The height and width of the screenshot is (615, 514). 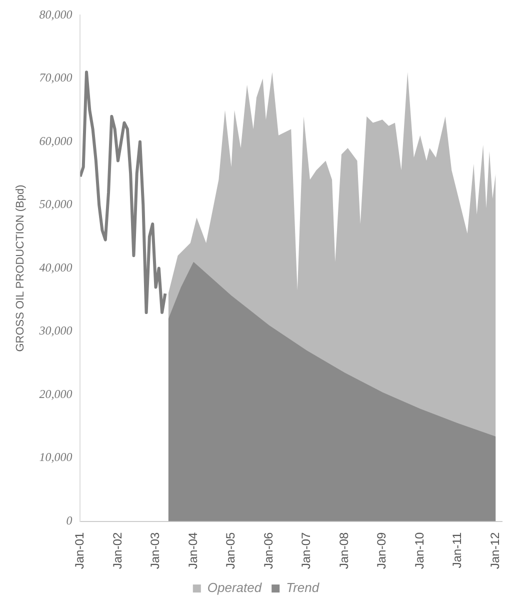 I want to click on y-tick-label: 30,000, so click(x=55, y=331).